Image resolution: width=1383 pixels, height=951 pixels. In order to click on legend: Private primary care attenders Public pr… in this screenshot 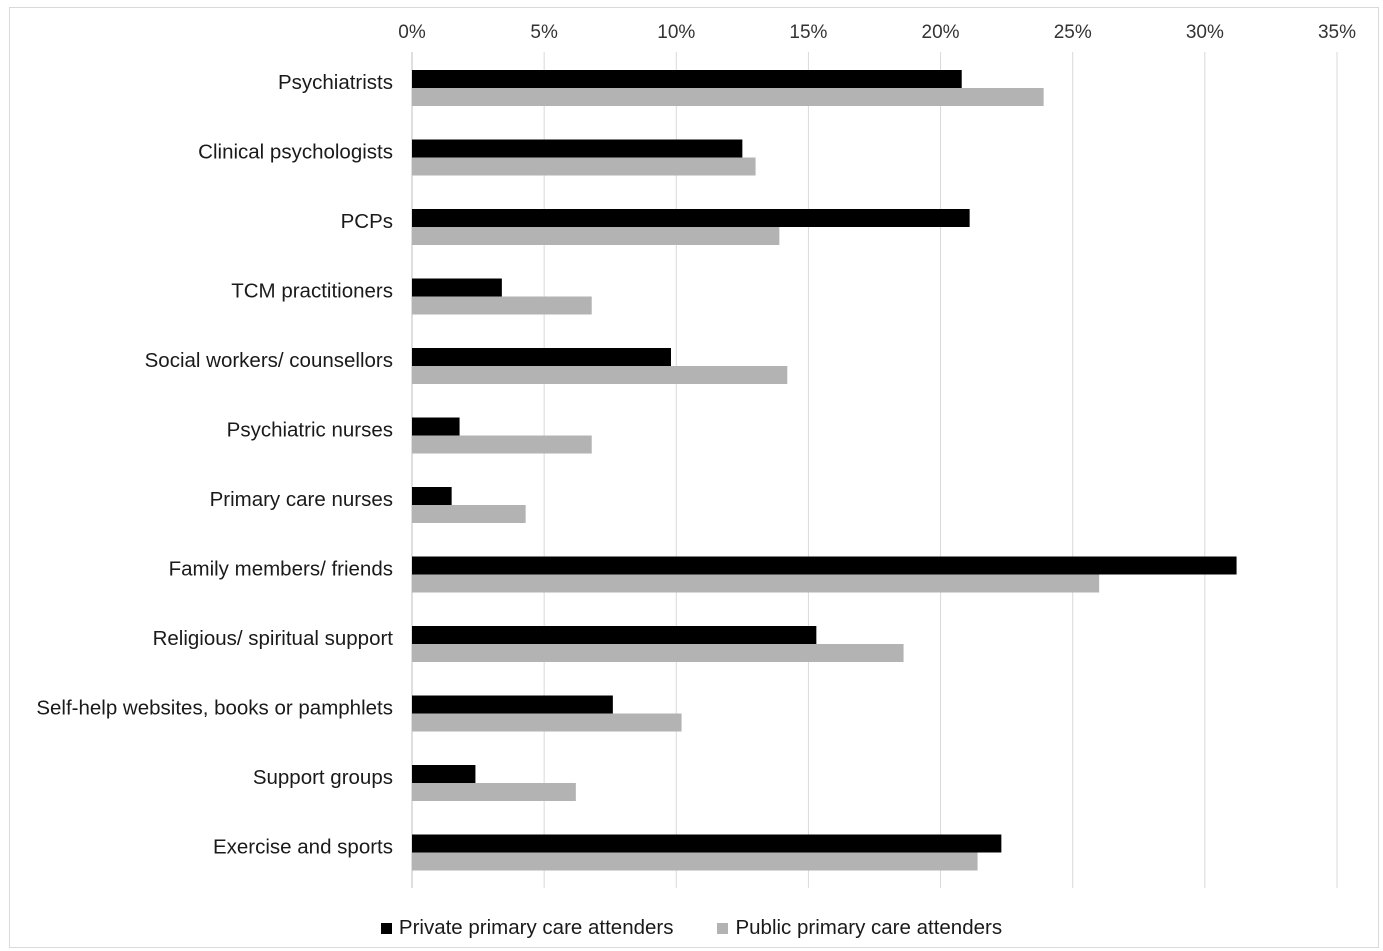, I will do `click(691, 928)`.